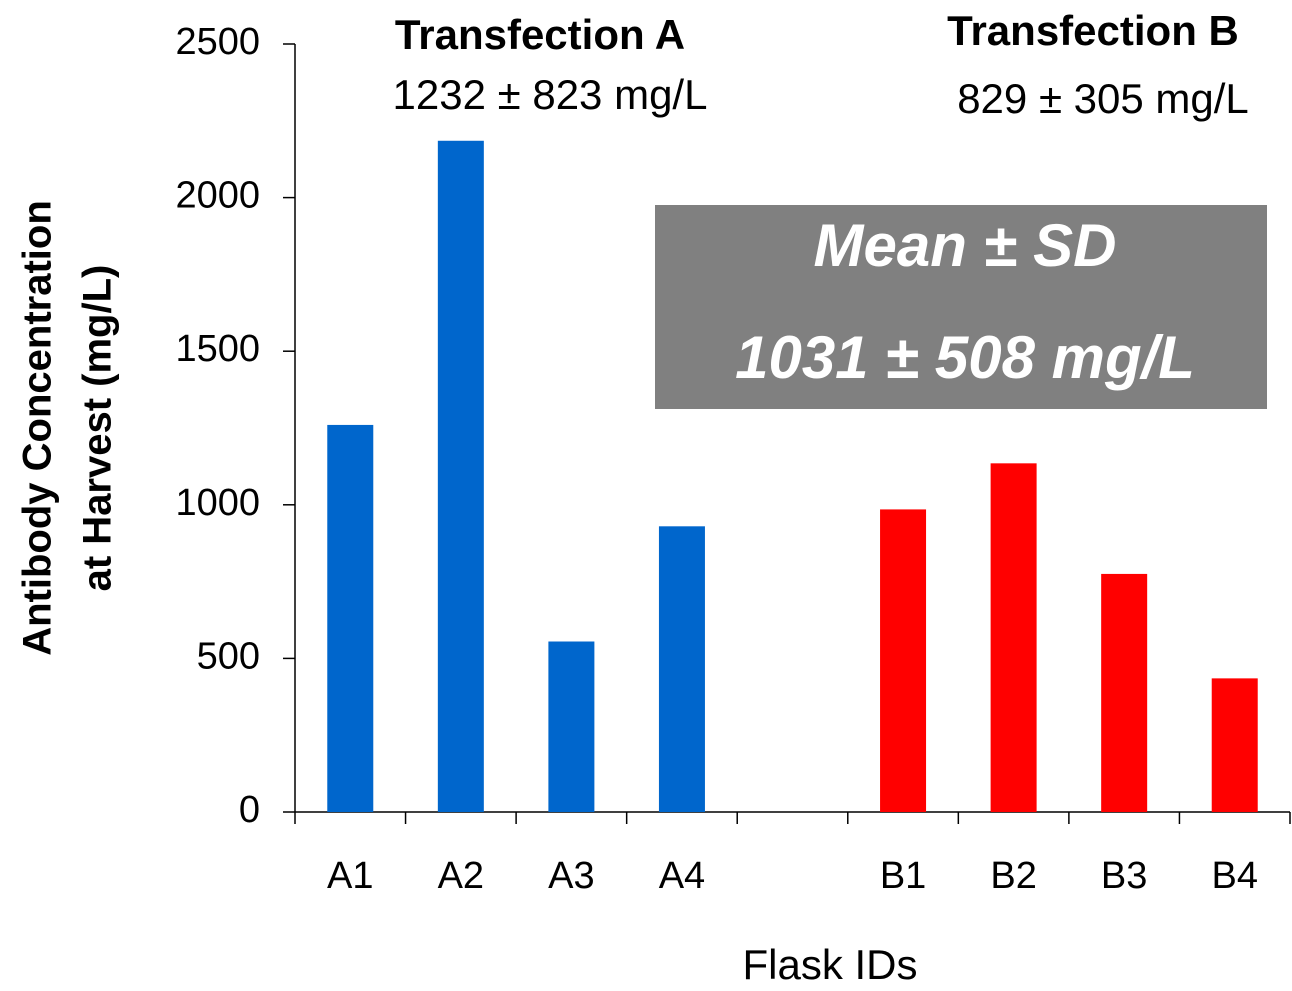 Image resolution: width=1292 pixels, height=991 pixels. Describe the element at coordinates (1093, 30) in the screenshot. I see `group-b-title: Transfection B` at that location.